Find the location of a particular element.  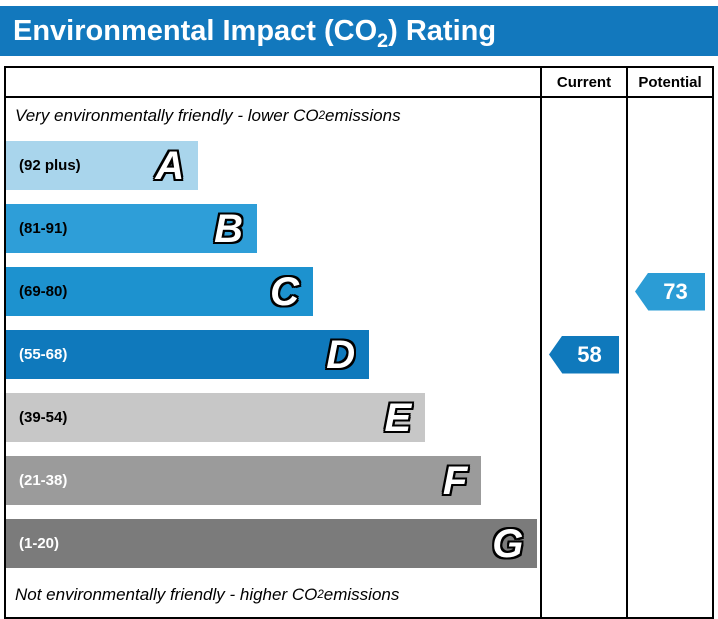

band-bar-a: (92 plus) A is located at coordinates (102, 165).